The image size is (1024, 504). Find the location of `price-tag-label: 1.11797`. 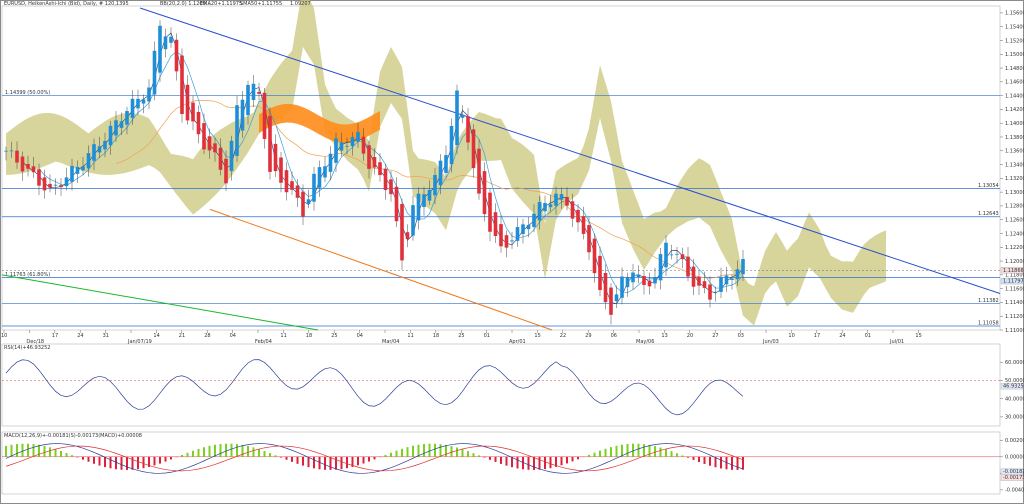

price-tag-label: 1.11797 is located at coordinates (1013, 282).